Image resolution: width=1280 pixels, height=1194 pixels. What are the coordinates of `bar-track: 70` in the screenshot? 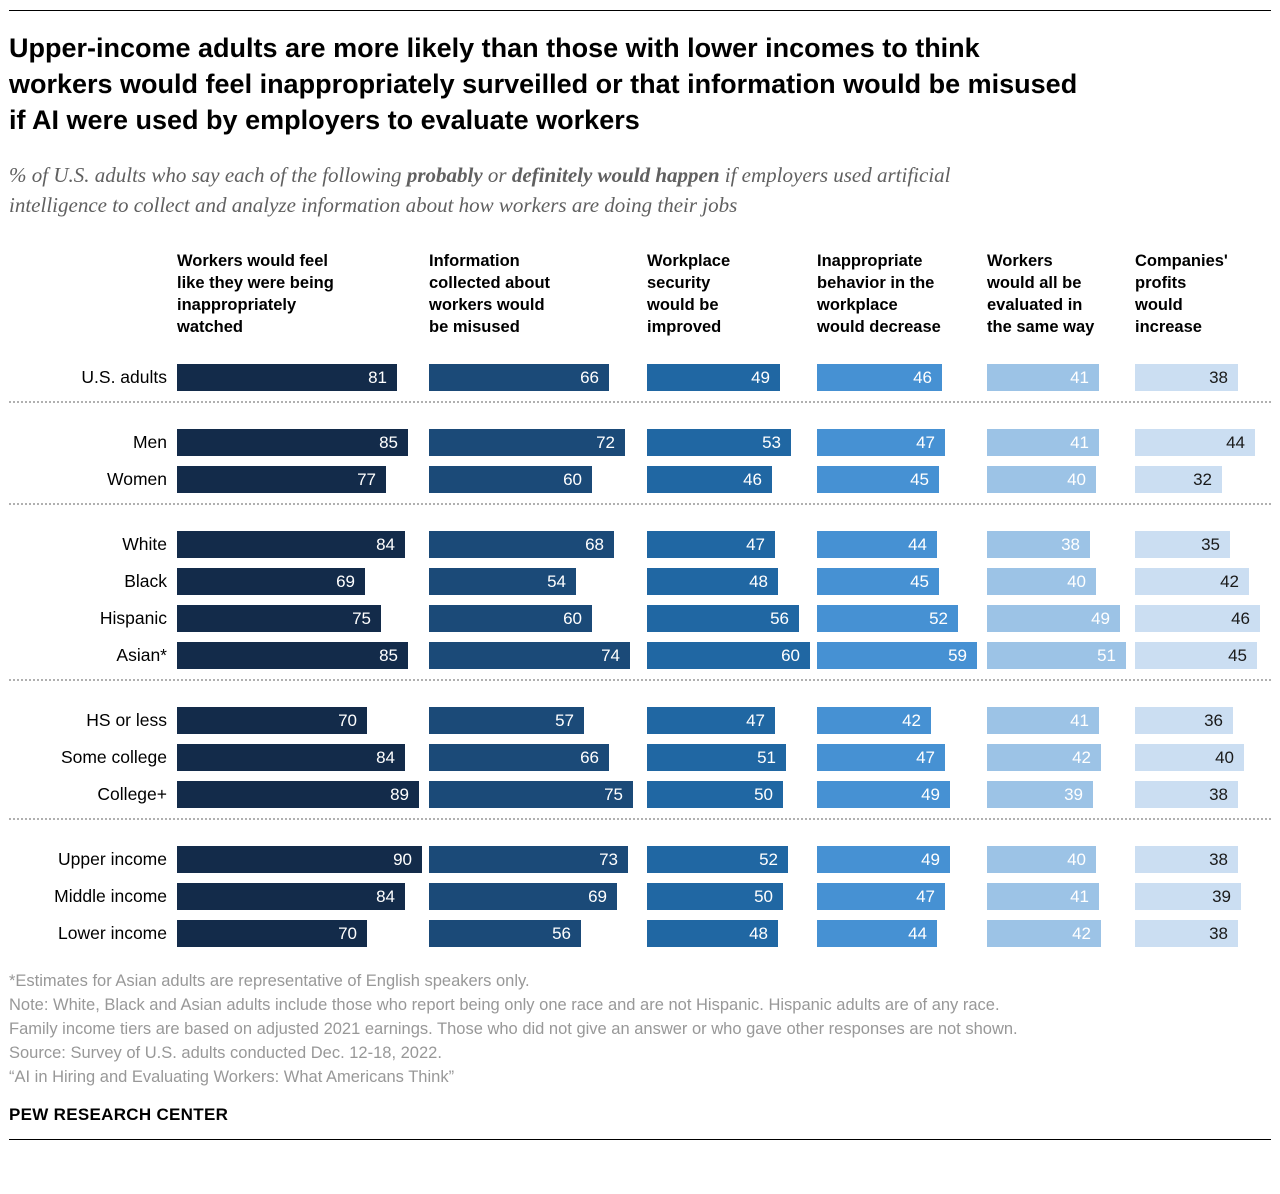 It's located at (303, 933).